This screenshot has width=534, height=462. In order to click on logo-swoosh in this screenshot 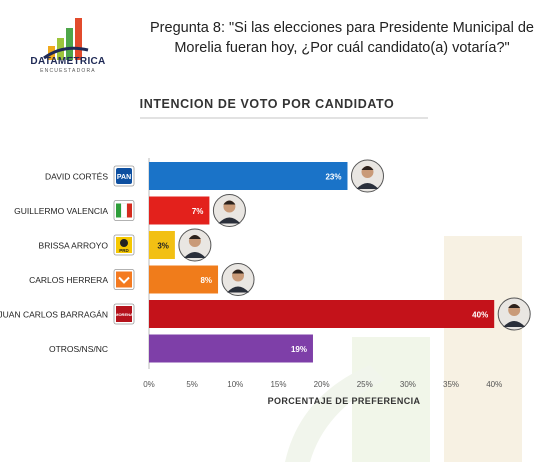, I will do `click(66, 53)`.